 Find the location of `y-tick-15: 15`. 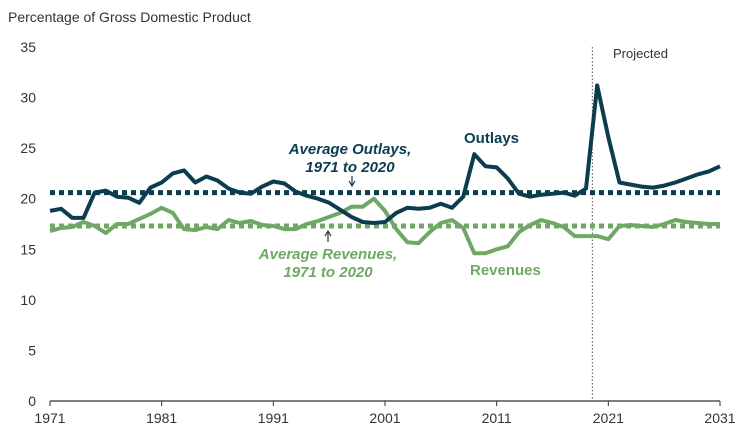

y-tick-15: 15 is located at coordinates (28, 249).